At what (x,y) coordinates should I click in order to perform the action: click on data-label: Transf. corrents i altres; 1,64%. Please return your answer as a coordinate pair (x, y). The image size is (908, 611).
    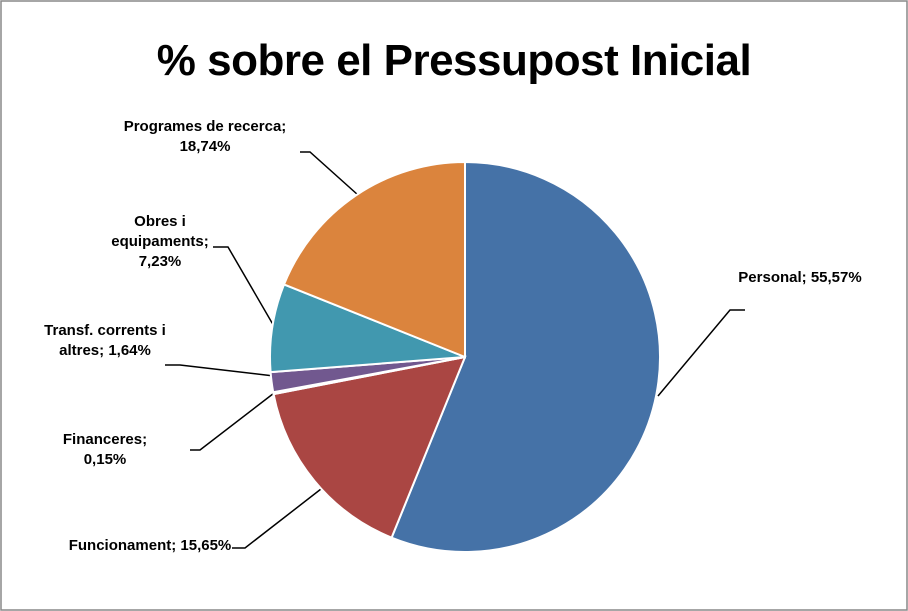
    Looking at the image, I should click on (105, 341).